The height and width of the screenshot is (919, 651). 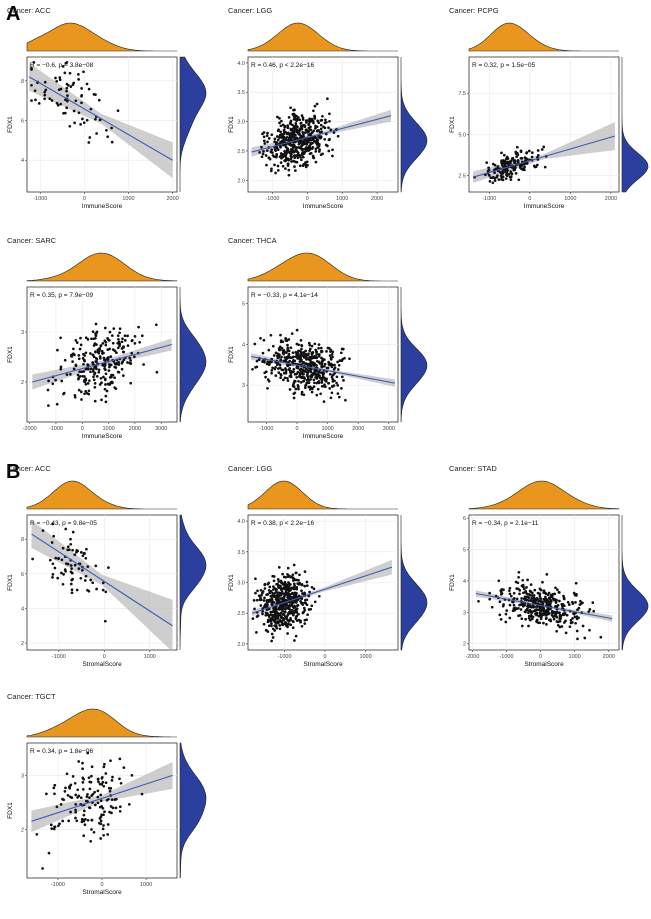 I want to click on y-marginal-density, so click(x=635, y=125).